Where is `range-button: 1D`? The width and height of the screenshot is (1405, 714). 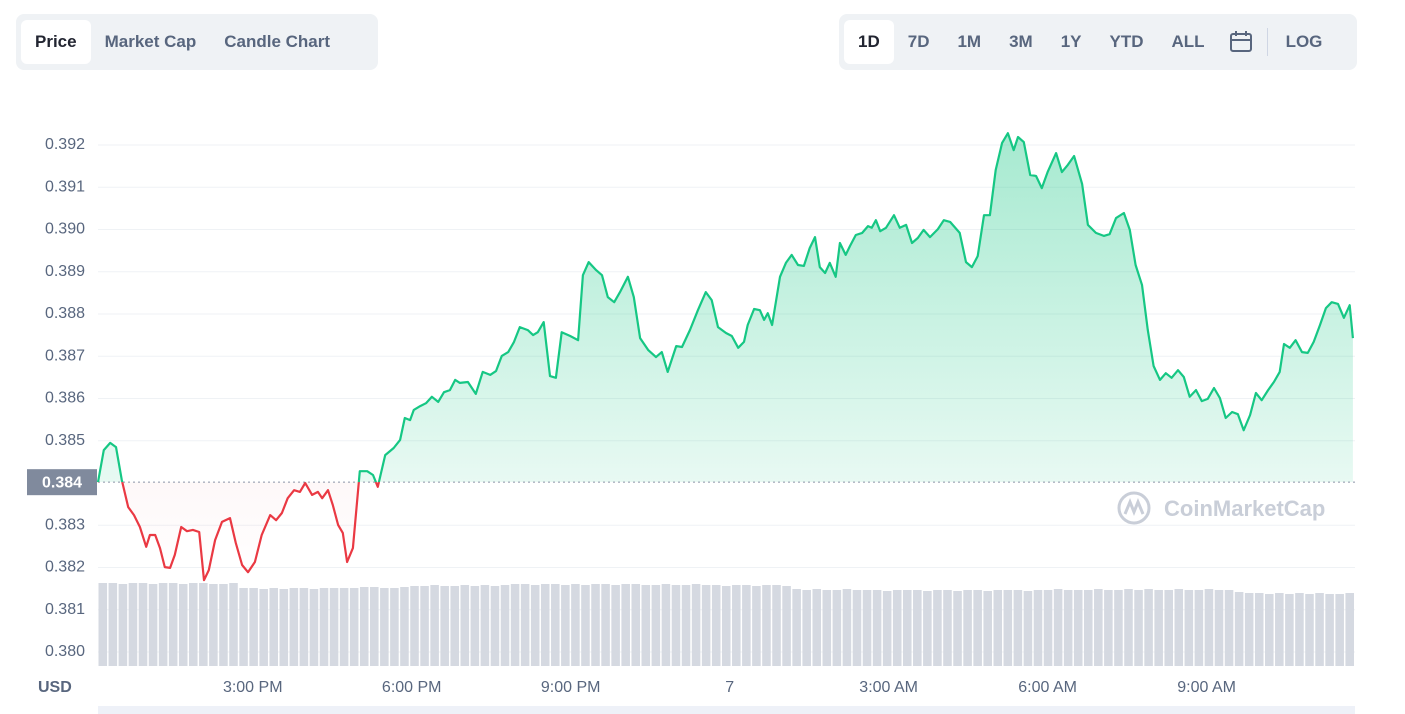
range-button: 1D is located at coordinates (869, 42).